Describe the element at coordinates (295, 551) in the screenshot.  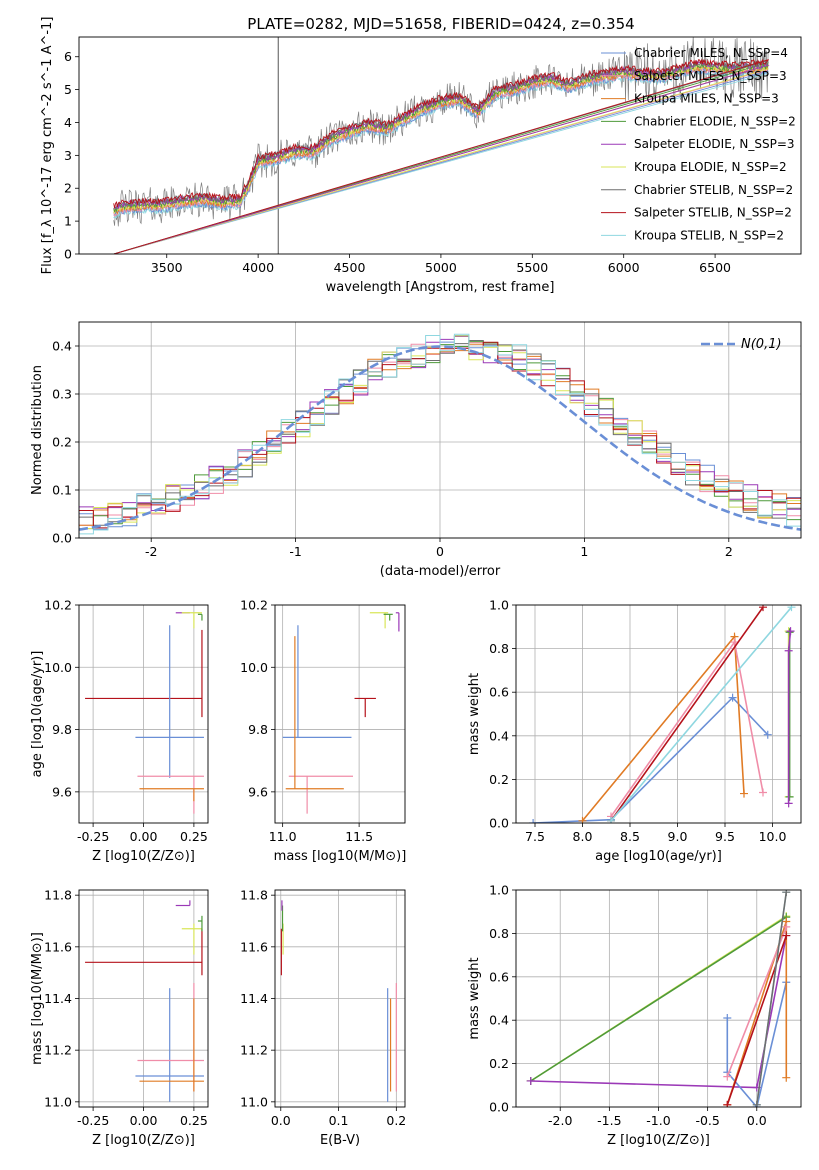
I see `x-tick-label: -1` at that location.